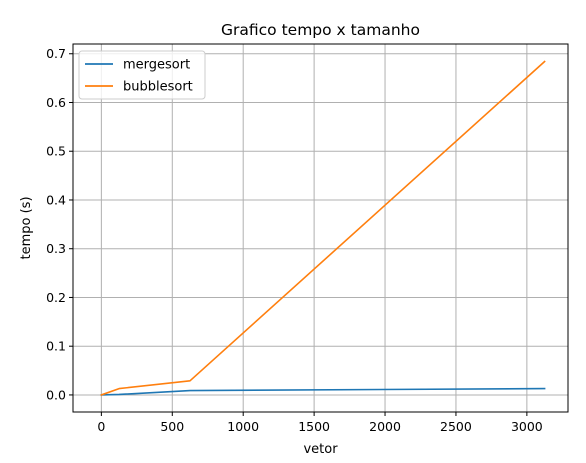  What do you see at coordinates (156, 65) in the screenshot?
I see `legend-entry-mergesort: mergesort` at bounding box center [156, 65].